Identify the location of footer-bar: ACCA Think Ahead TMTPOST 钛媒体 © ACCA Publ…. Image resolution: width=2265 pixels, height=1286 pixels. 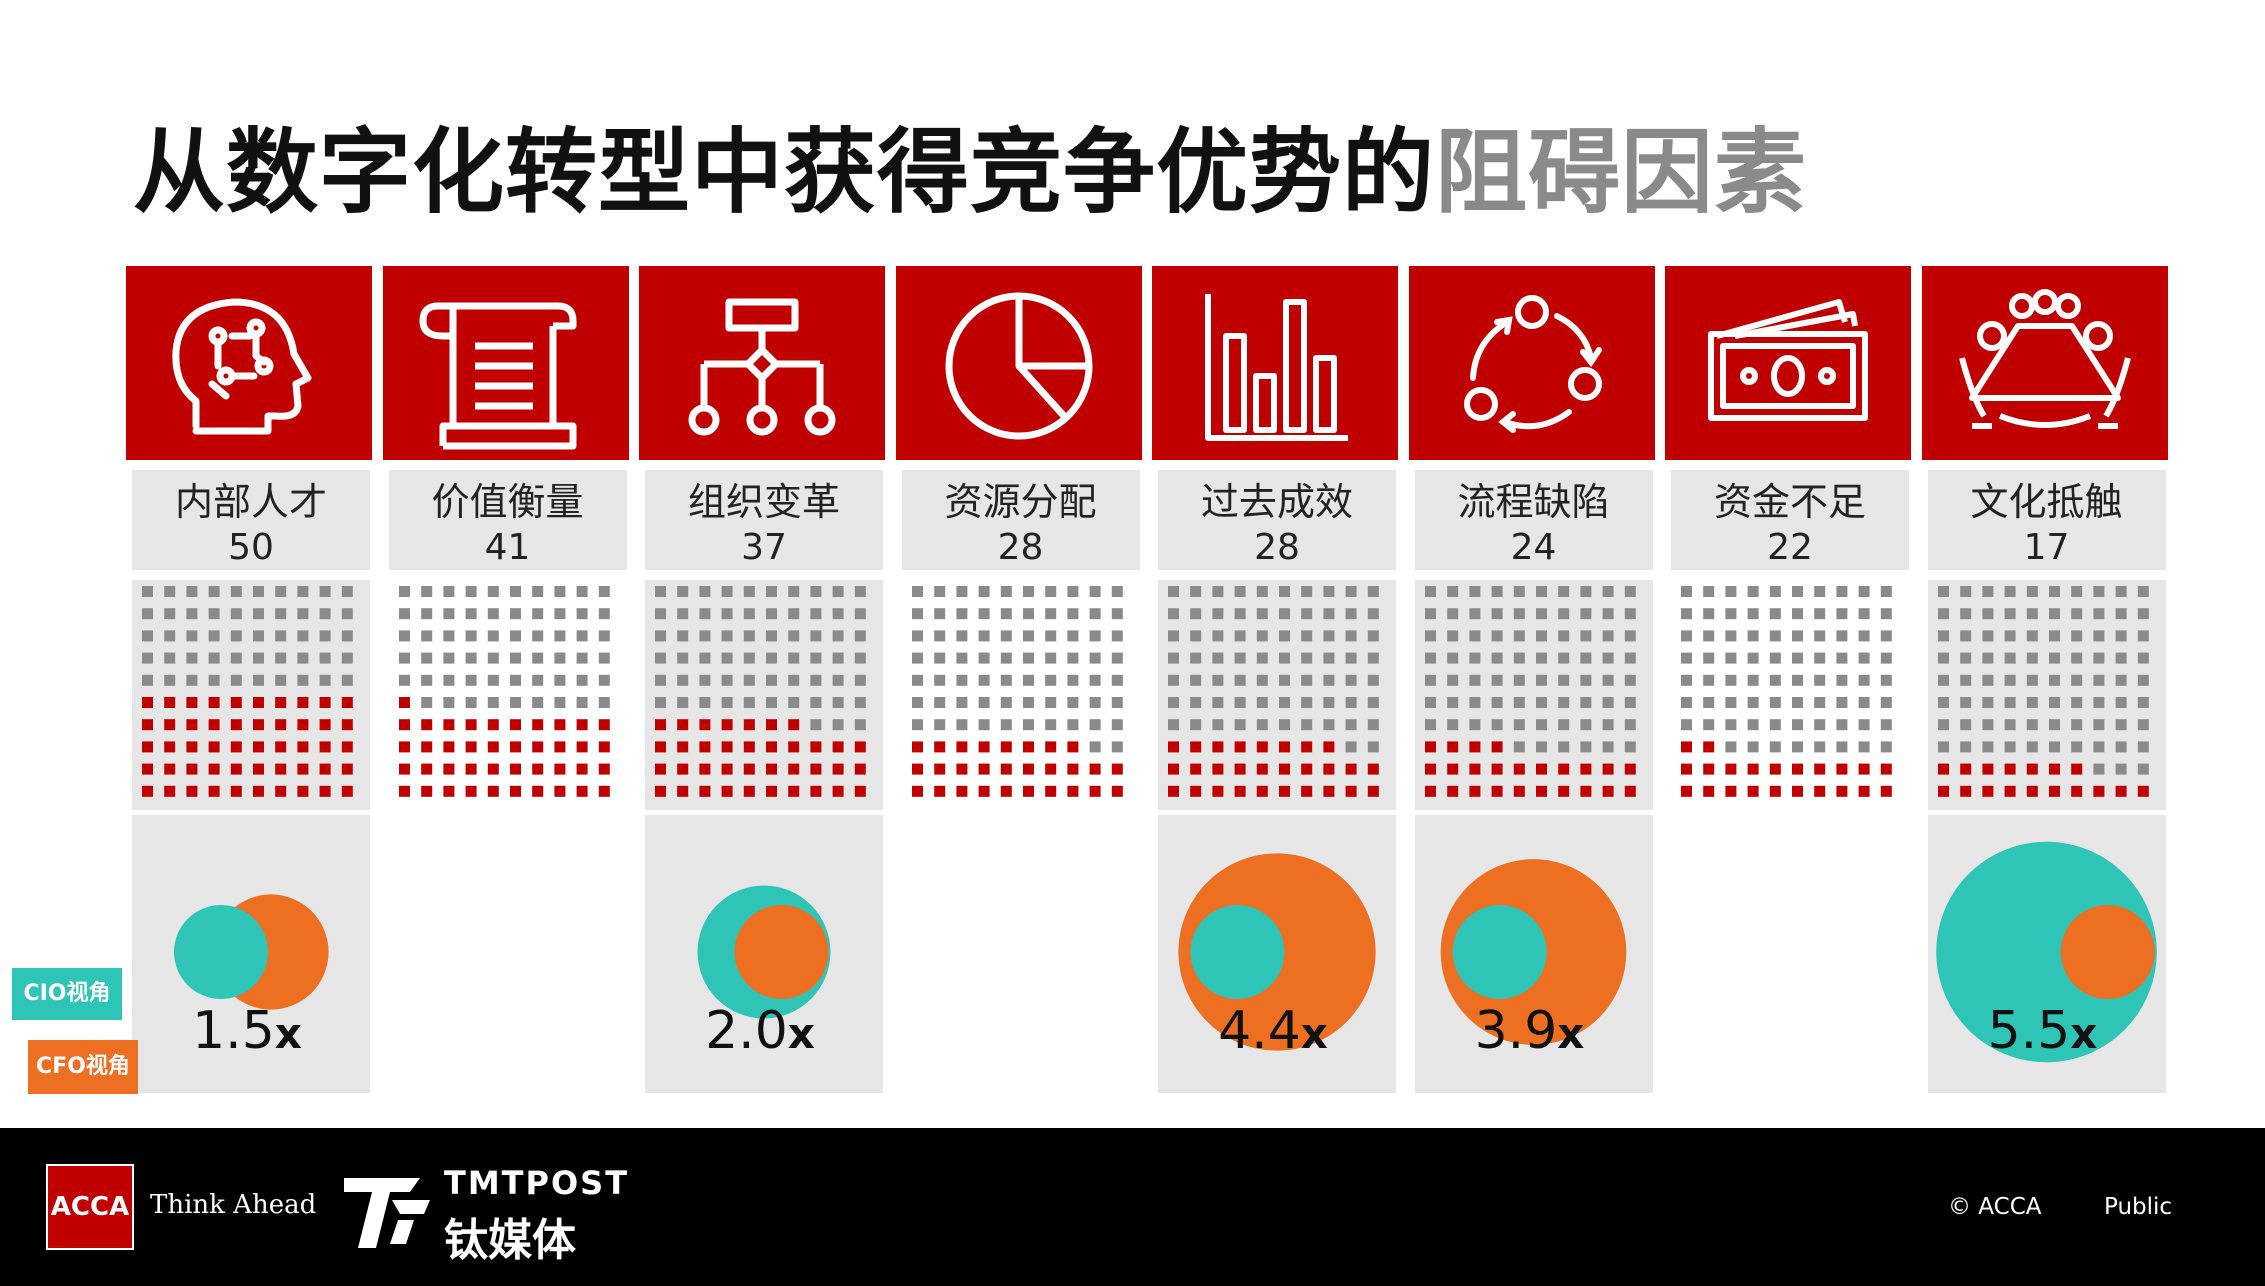
(1132, 1207).